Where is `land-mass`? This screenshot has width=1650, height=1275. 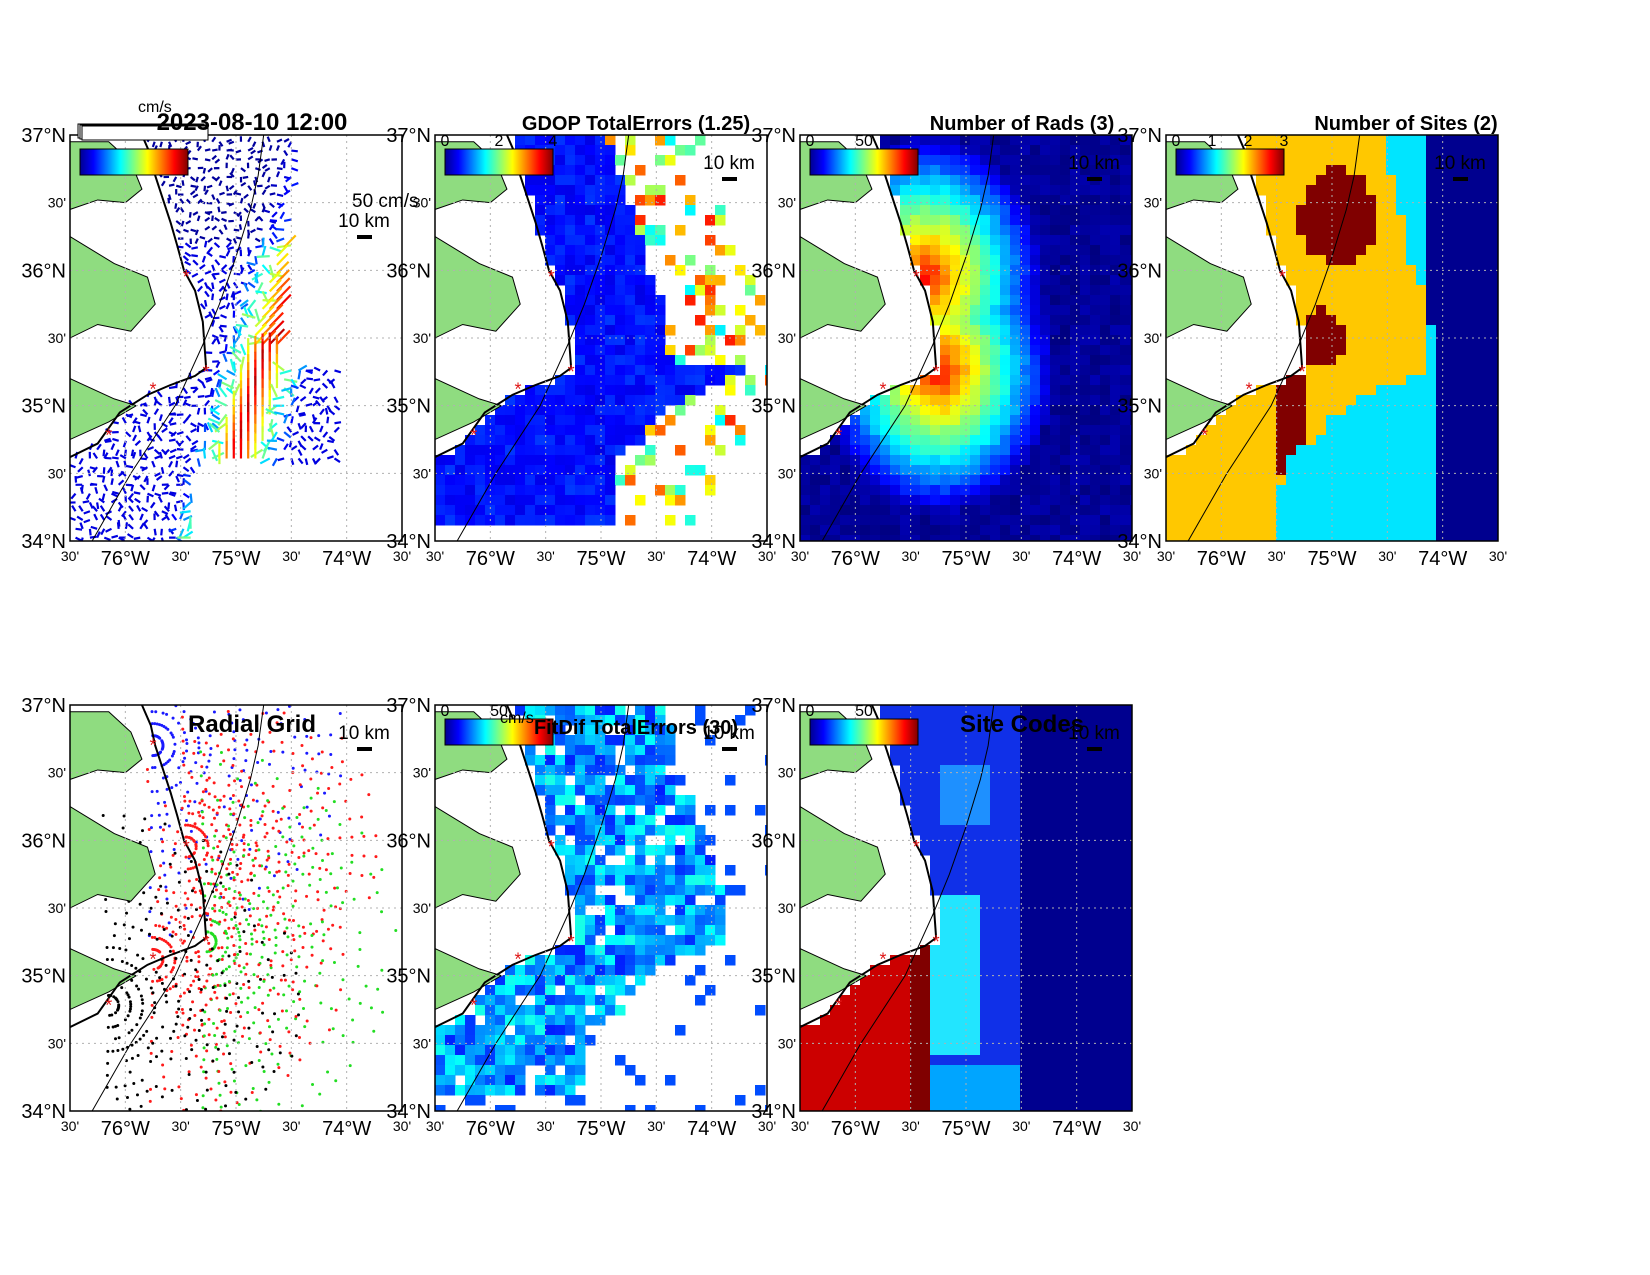
land-mass is located at coordinates (113, 287).